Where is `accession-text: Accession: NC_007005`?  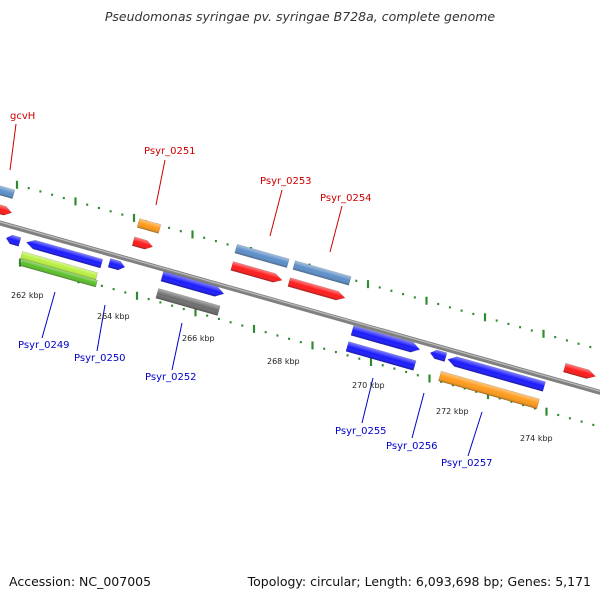 accession-text: Accession: NC_007005 is located at coordinates (80, 581).